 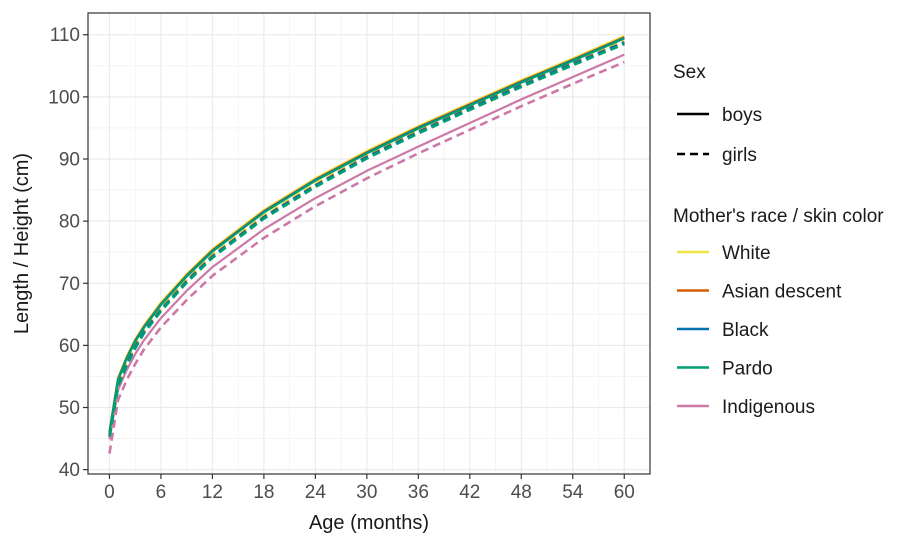 I want to click on x-tick-label: 60, so click(x=624, y=492).